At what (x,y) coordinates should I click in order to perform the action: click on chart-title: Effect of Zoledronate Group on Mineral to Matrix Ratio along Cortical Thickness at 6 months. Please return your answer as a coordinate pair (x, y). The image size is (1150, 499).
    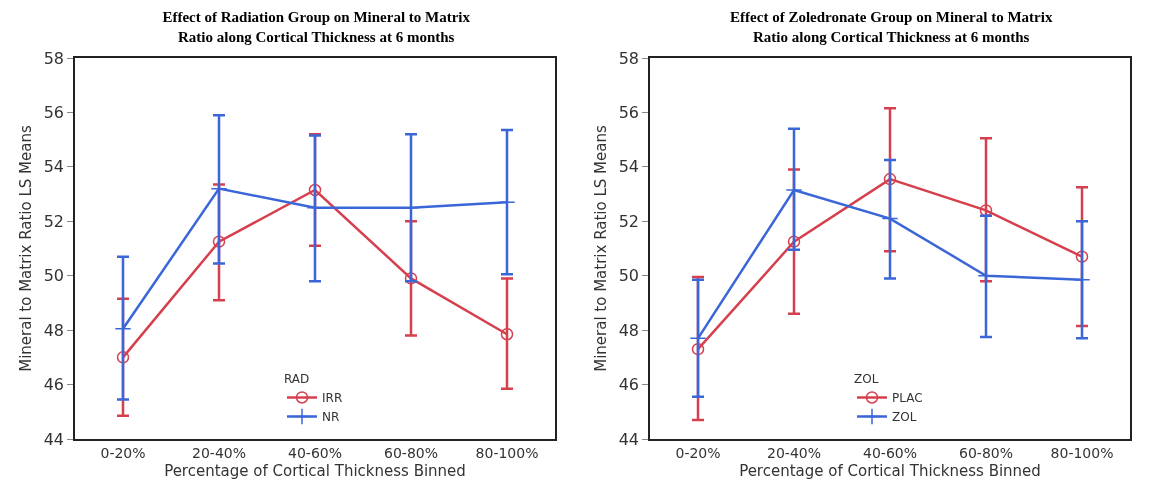
    Looking at the image, I should click on (891, 27).